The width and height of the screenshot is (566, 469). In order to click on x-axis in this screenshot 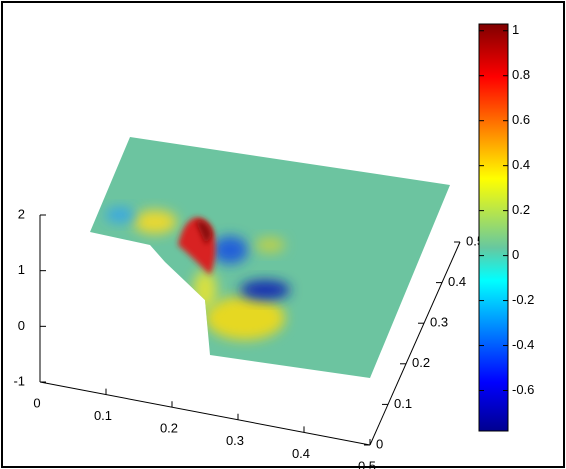, I will do `click(205, 413)`.